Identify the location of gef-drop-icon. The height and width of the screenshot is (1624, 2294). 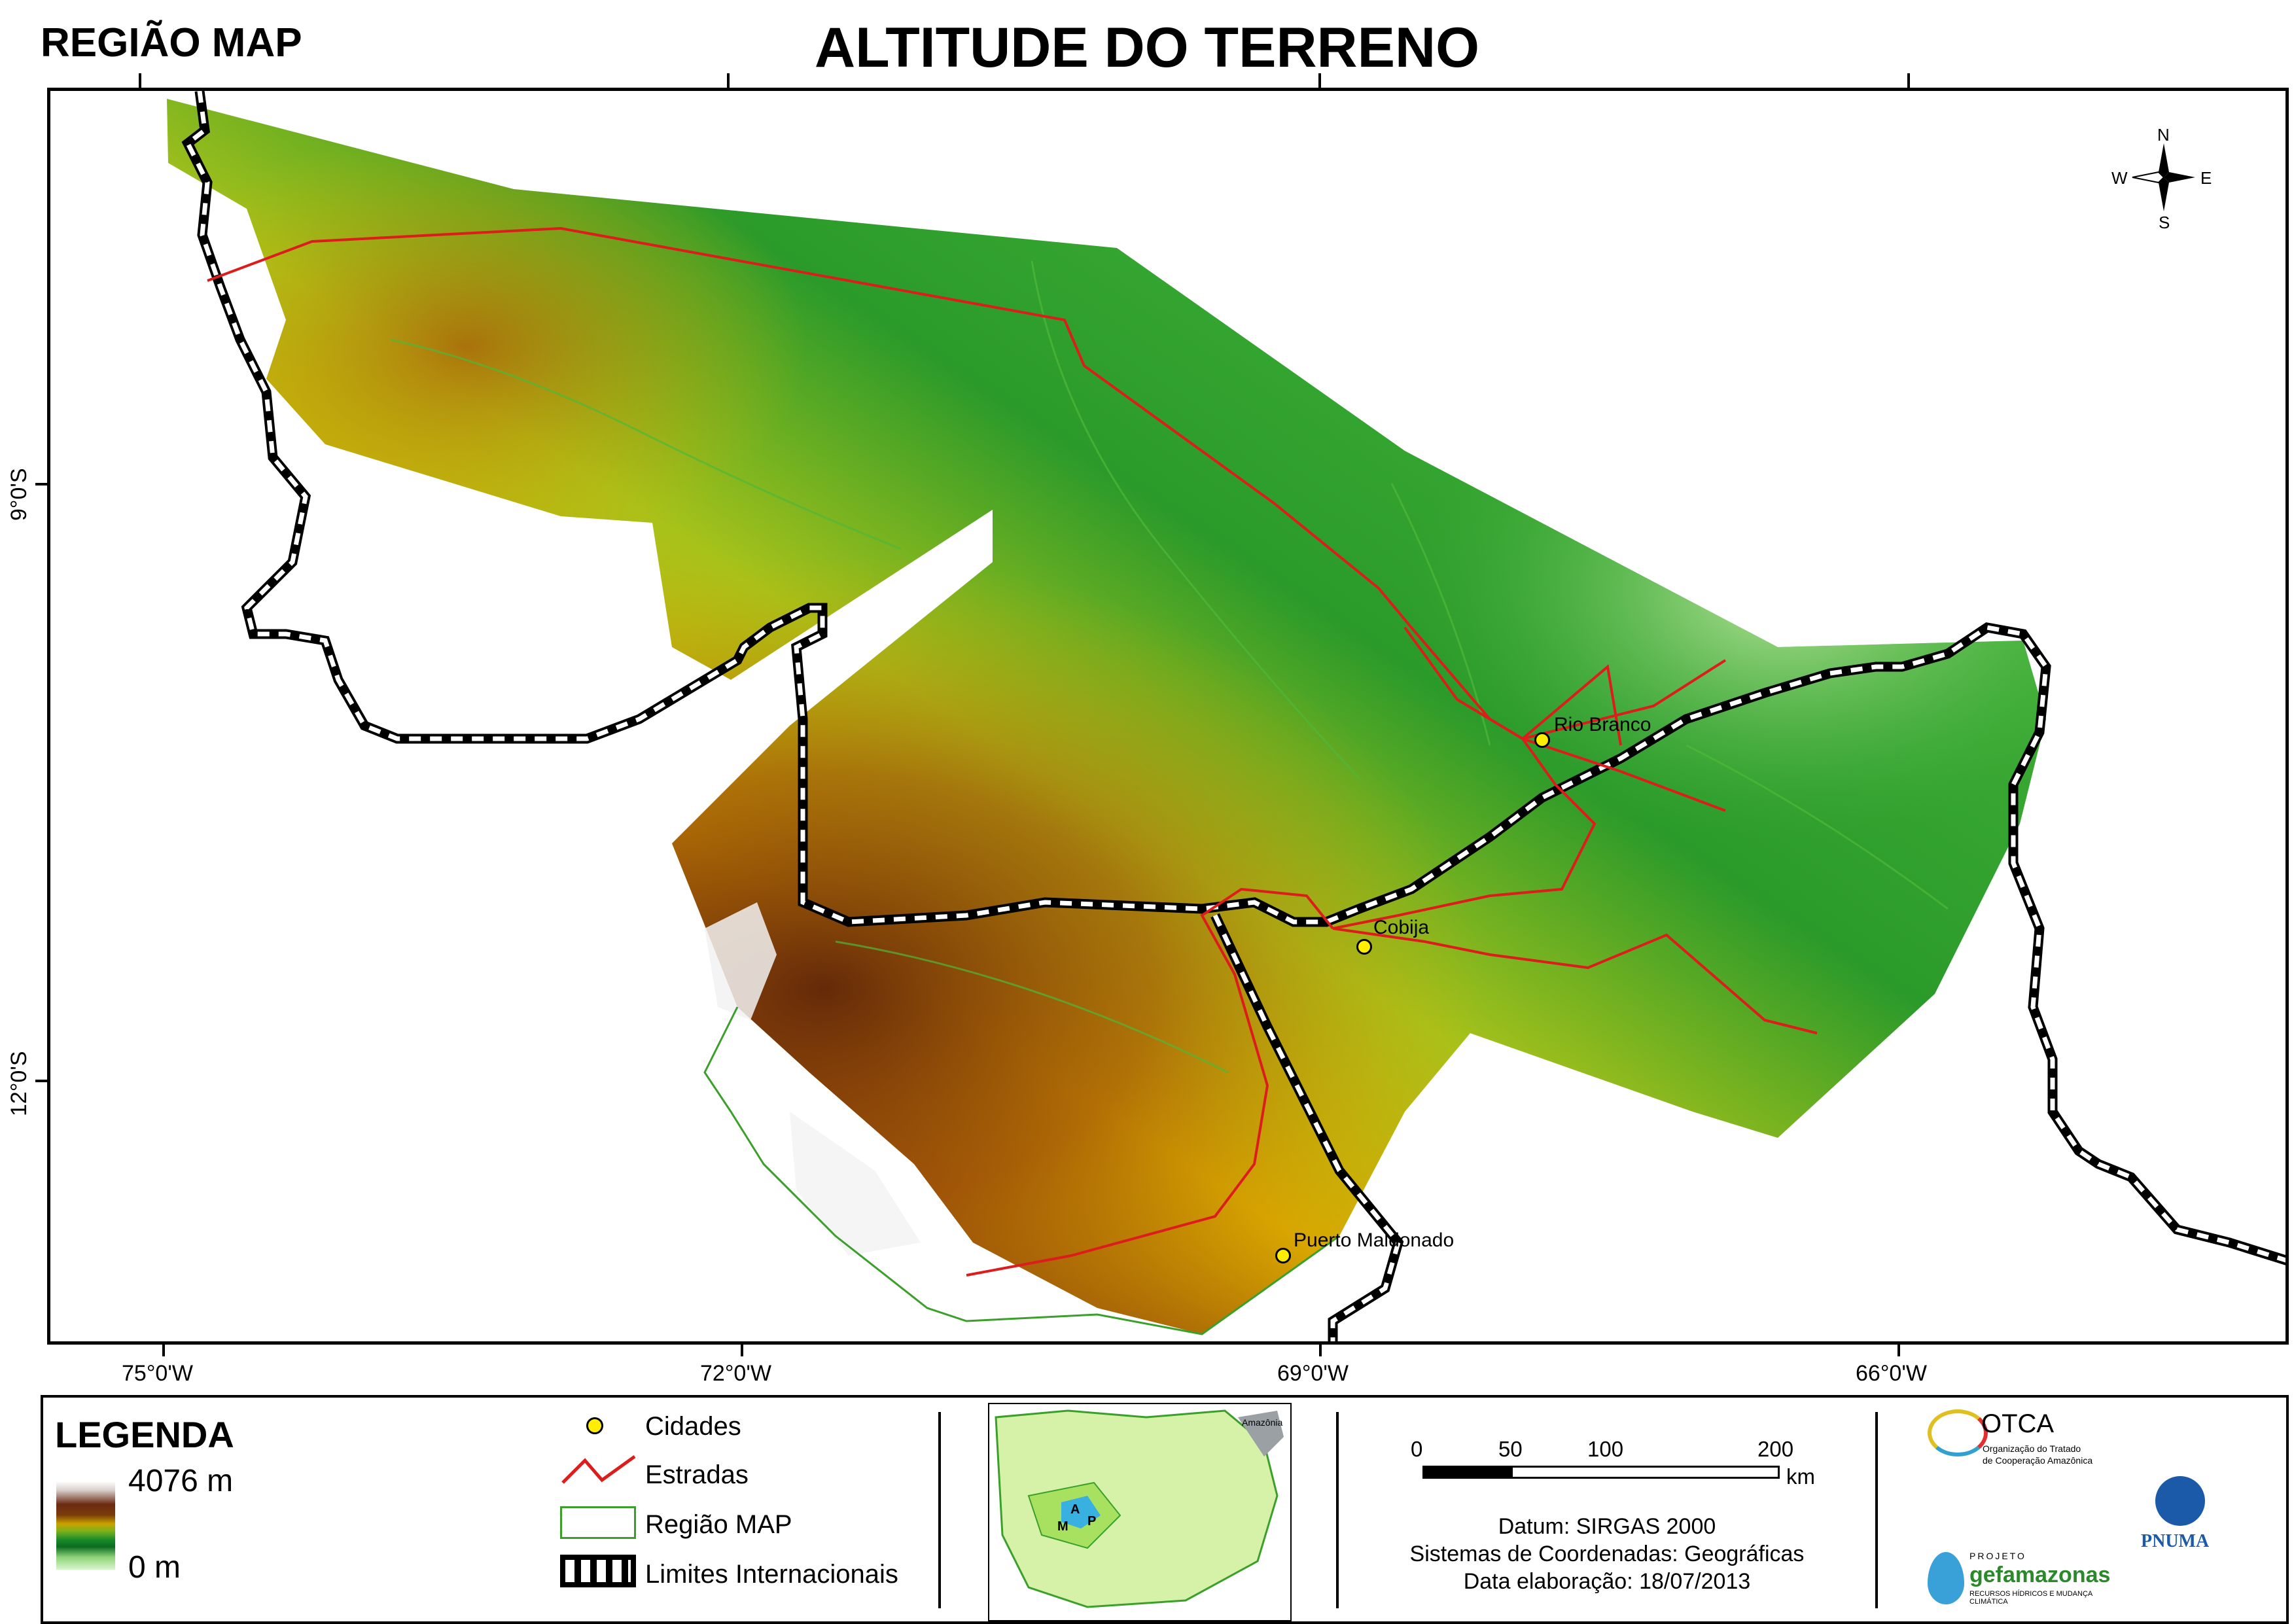
(1946, 1578).